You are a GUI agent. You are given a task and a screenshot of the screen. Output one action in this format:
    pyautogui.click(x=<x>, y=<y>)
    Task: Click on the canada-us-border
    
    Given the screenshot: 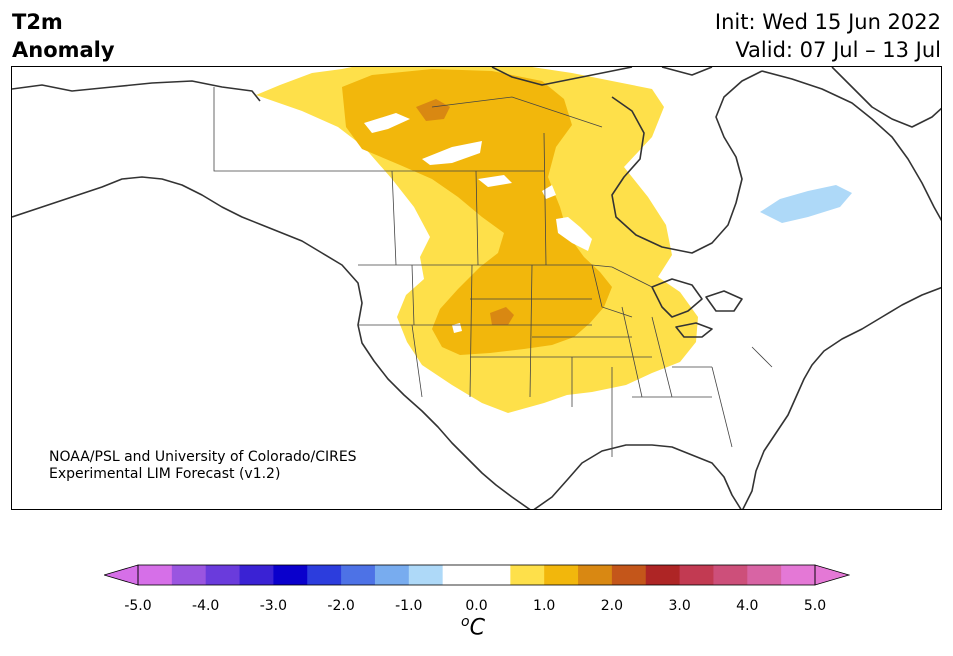 What is the action you would take?
    pyautogui.click(x=505, y=276)
    